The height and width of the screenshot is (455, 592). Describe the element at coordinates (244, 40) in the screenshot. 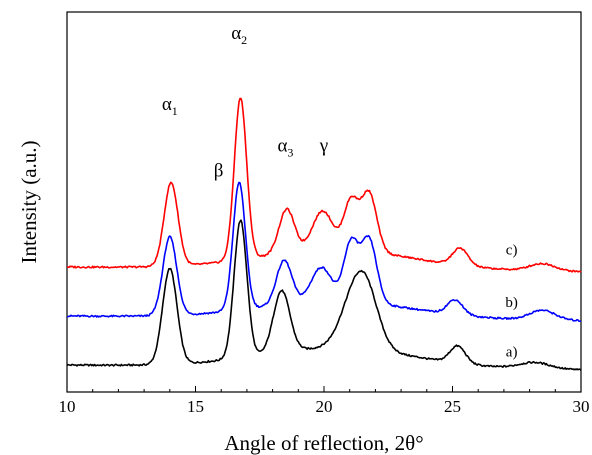

I see `peak-label-subscript: 2` at that location.